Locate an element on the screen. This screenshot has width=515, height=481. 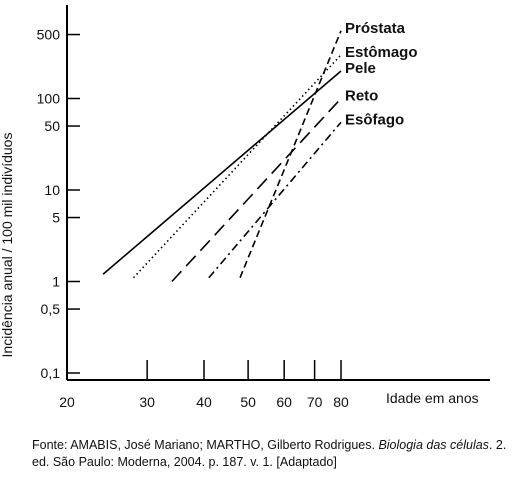
y-axis-label: Incidência anual / 100 mil indivíduos is located at coordinates (7, 245).